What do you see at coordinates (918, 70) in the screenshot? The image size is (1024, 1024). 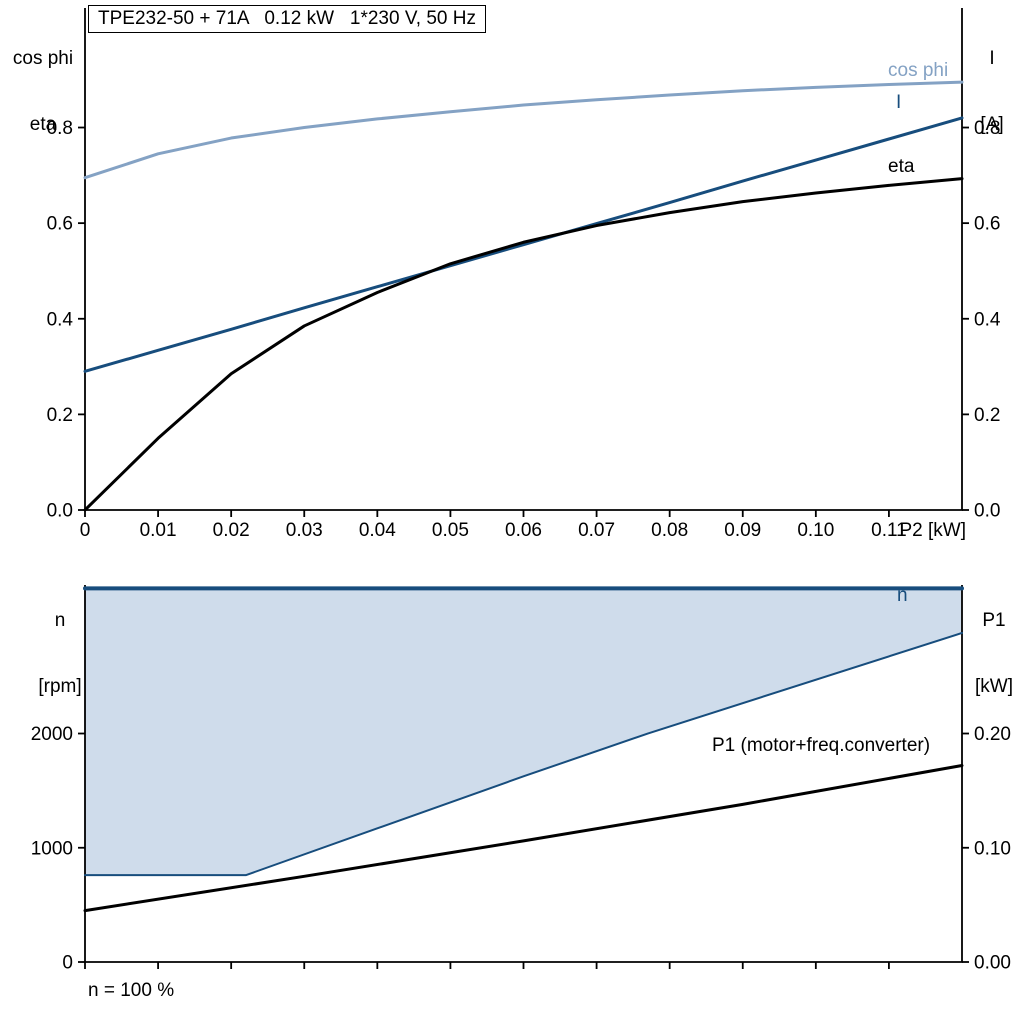 I see `curve-label-cos-phi: cos phi` at bounding box center [918, 70].